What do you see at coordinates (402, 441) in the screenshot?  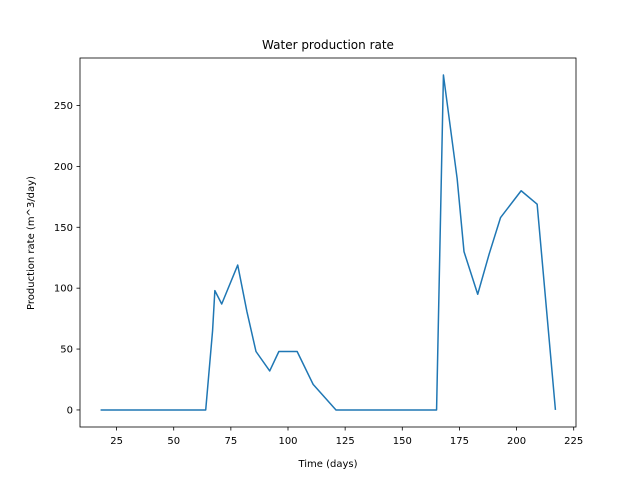 I see `x-tick-label: 150` at bounding box center [402, 441].